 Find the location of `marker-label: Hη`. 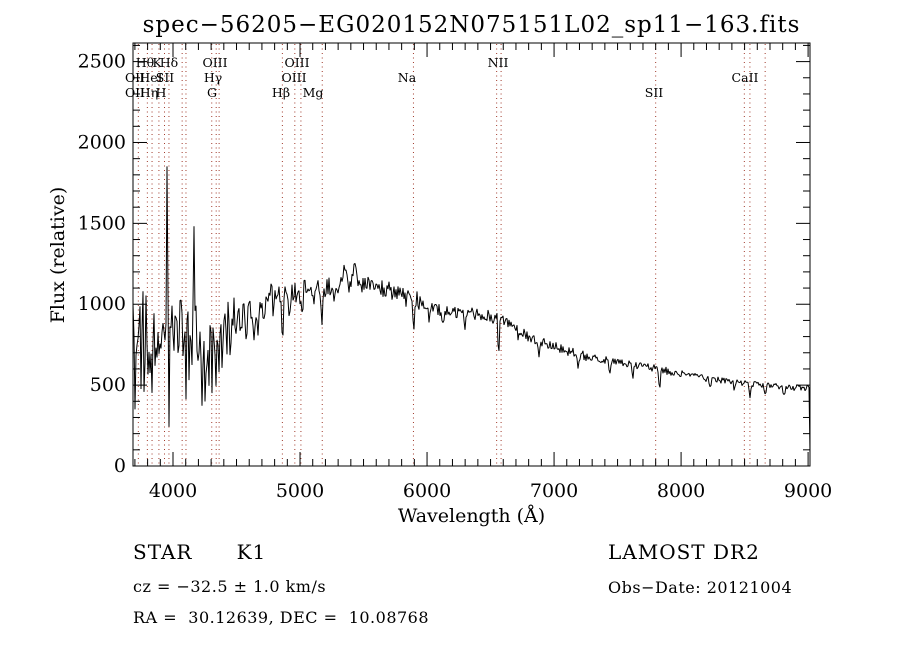

marker-label: Hη is located at coordinates (149, 92).